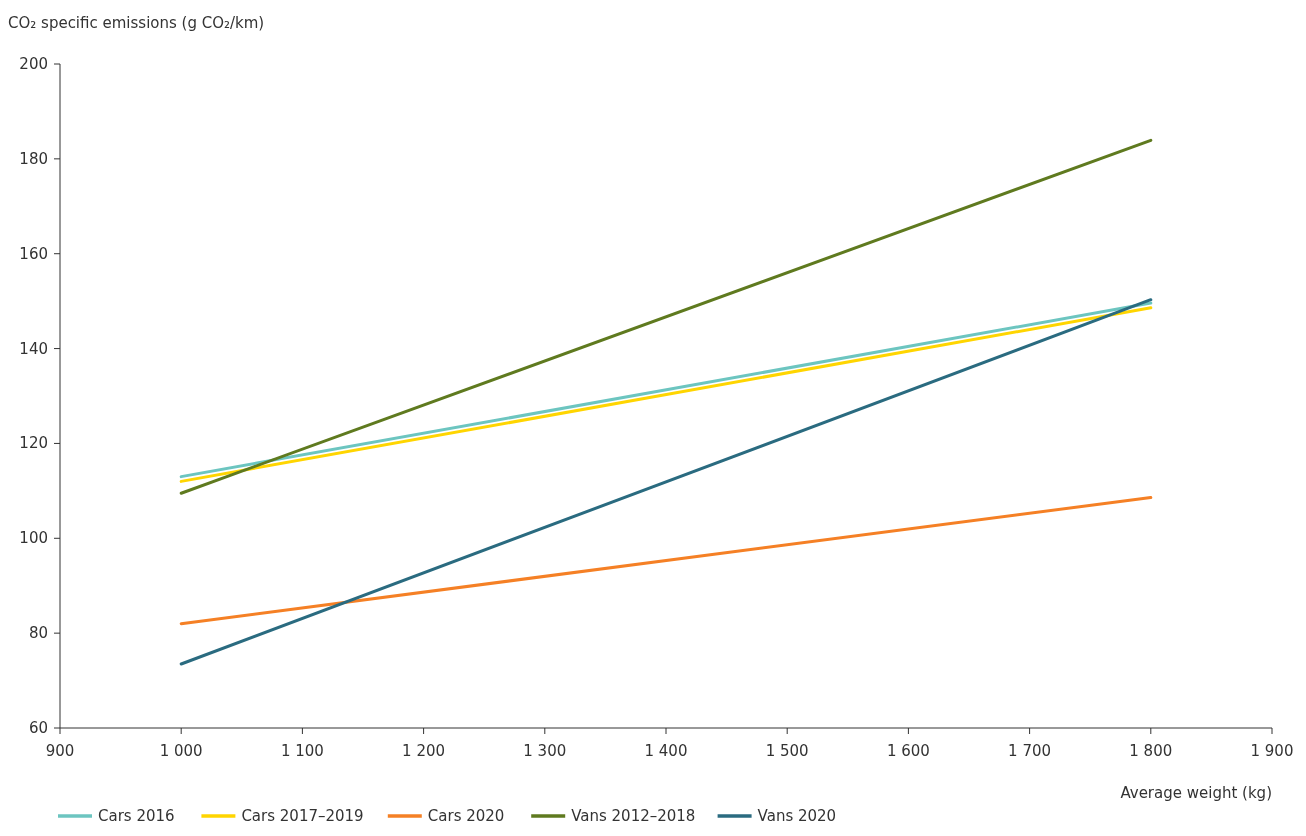 The image size is (1306, 836). What do you see at coordinates (666, 751) in the screenshot?
I see `x-tick-label: 1 400` at bounding box center [666, 751].